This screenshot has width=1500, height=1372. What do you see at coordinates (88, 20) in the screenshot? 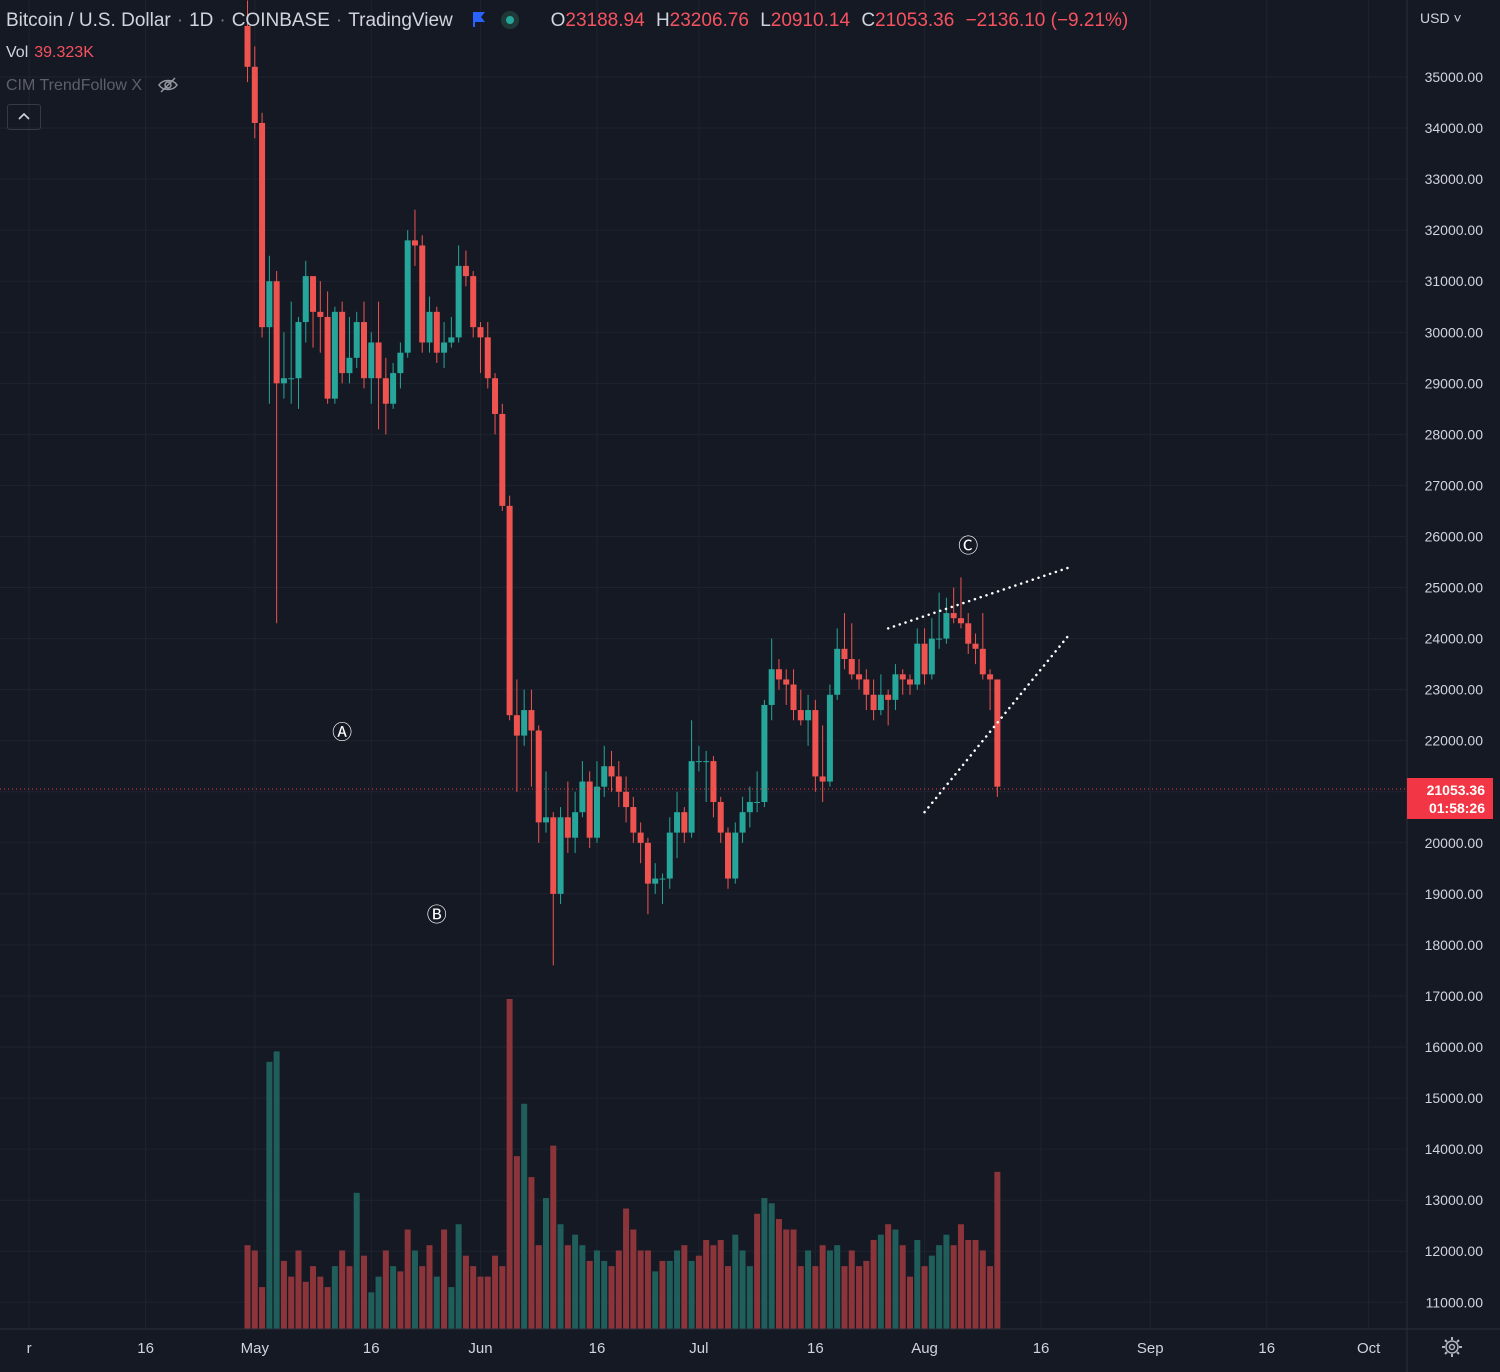
I see `symbol-name: Bitcoin / U.S. Dollar` at bounding box center [88, 20].